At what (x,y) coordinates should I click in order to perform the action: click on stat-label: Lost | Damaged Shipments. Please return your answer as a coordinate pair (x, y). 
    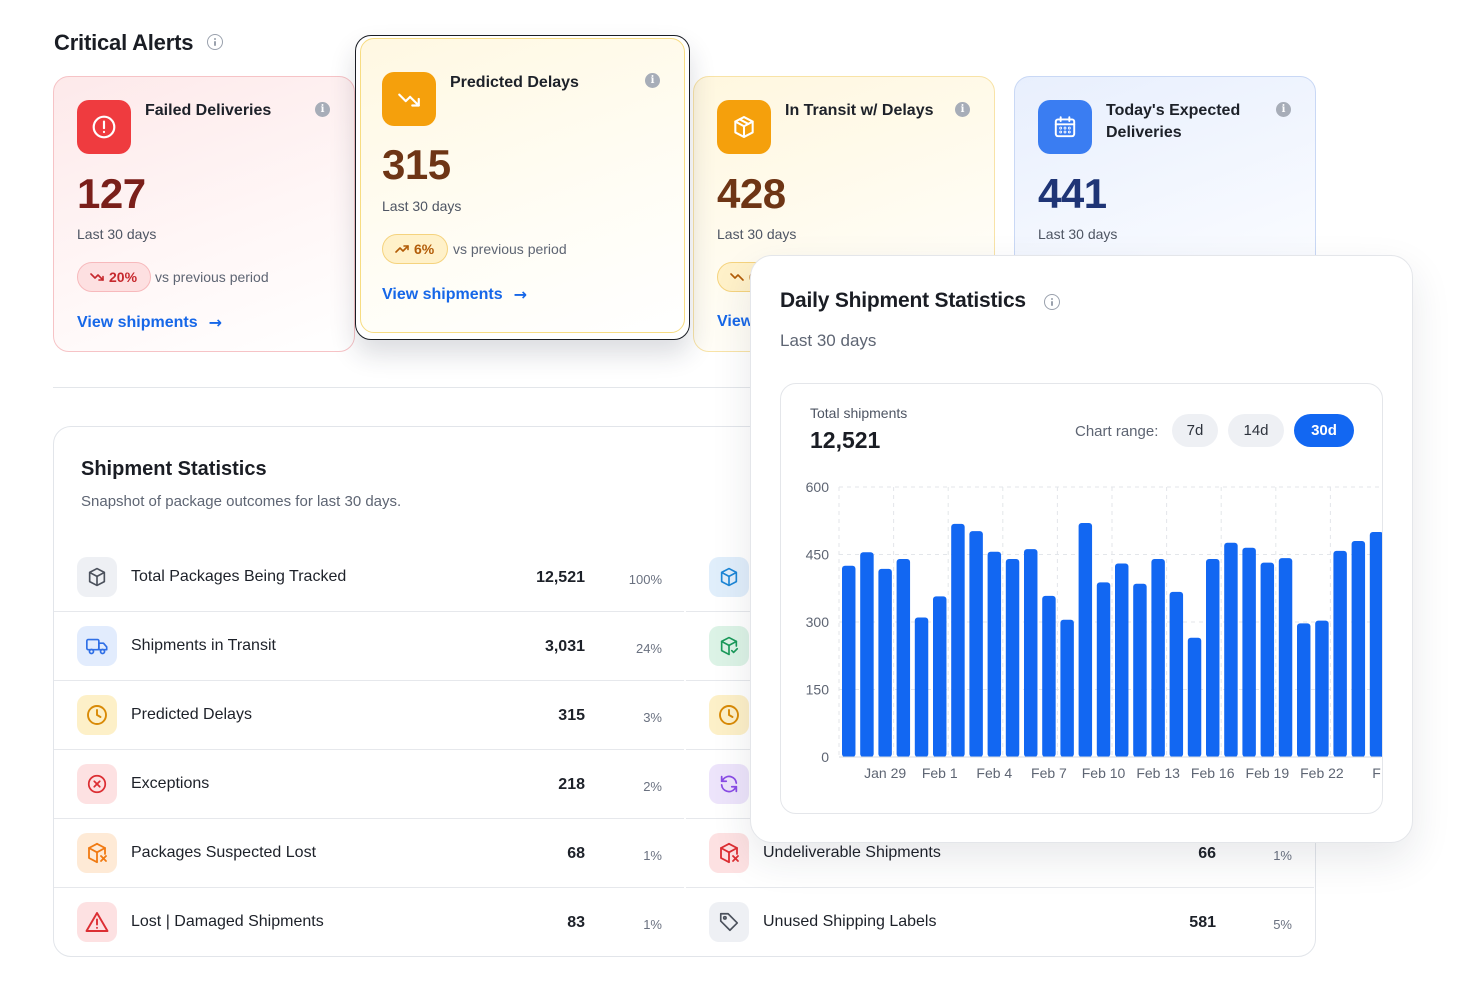
    Looking at the image, I should click on (227, 921).